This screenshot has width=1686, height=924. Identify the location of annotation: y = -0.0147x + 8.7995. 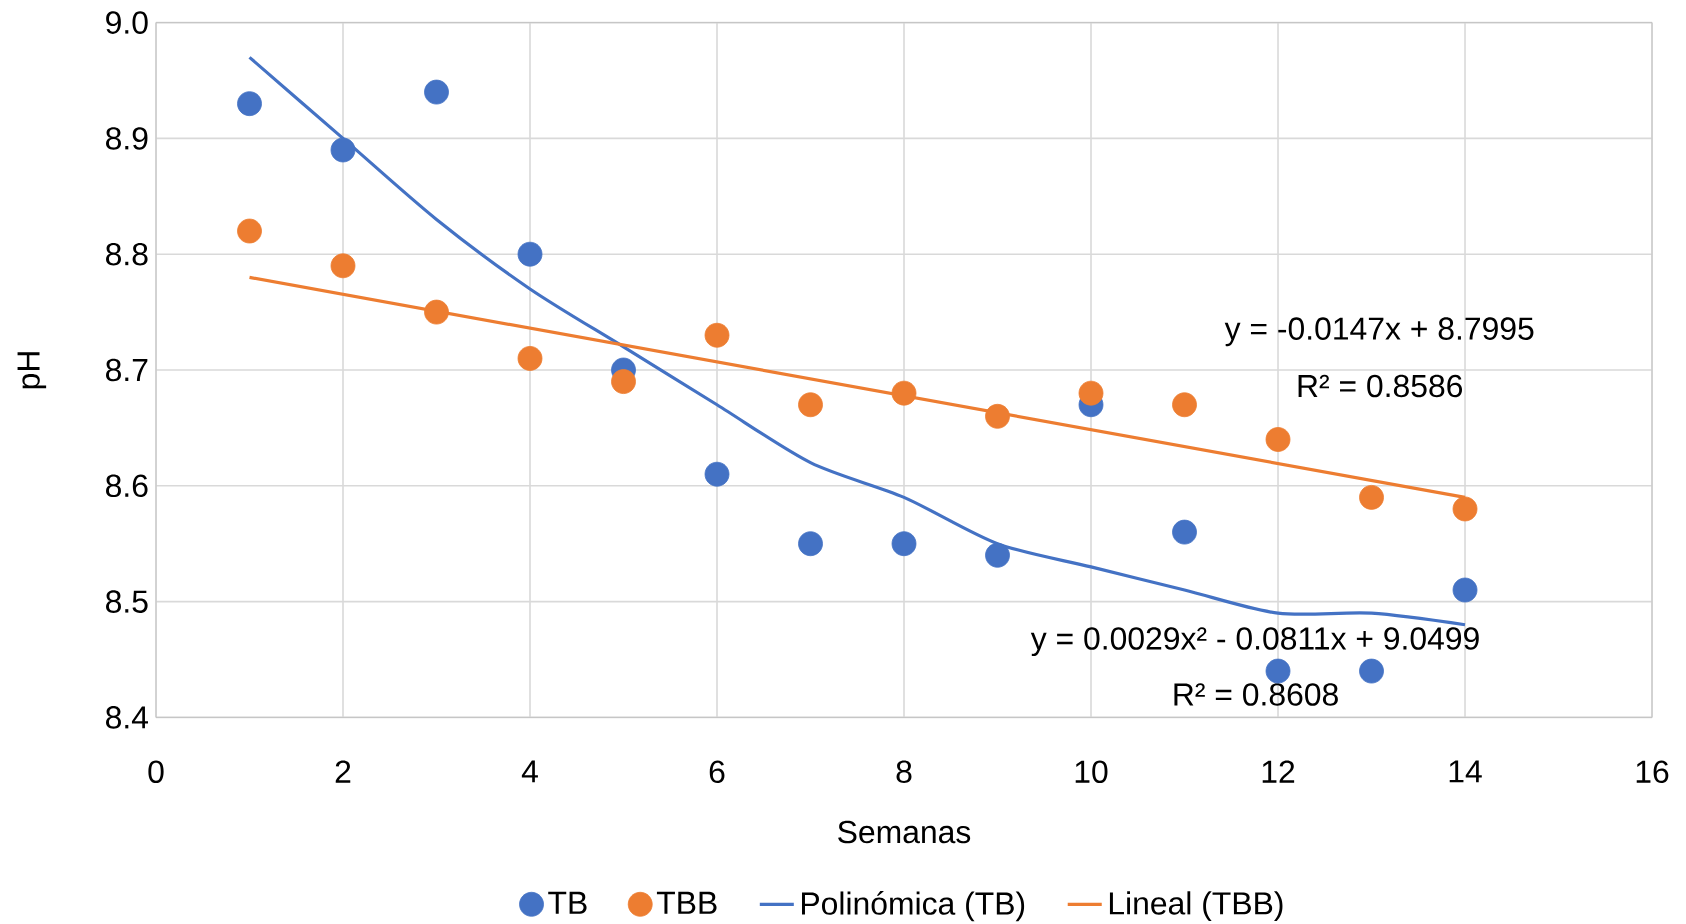
(1379, 332).